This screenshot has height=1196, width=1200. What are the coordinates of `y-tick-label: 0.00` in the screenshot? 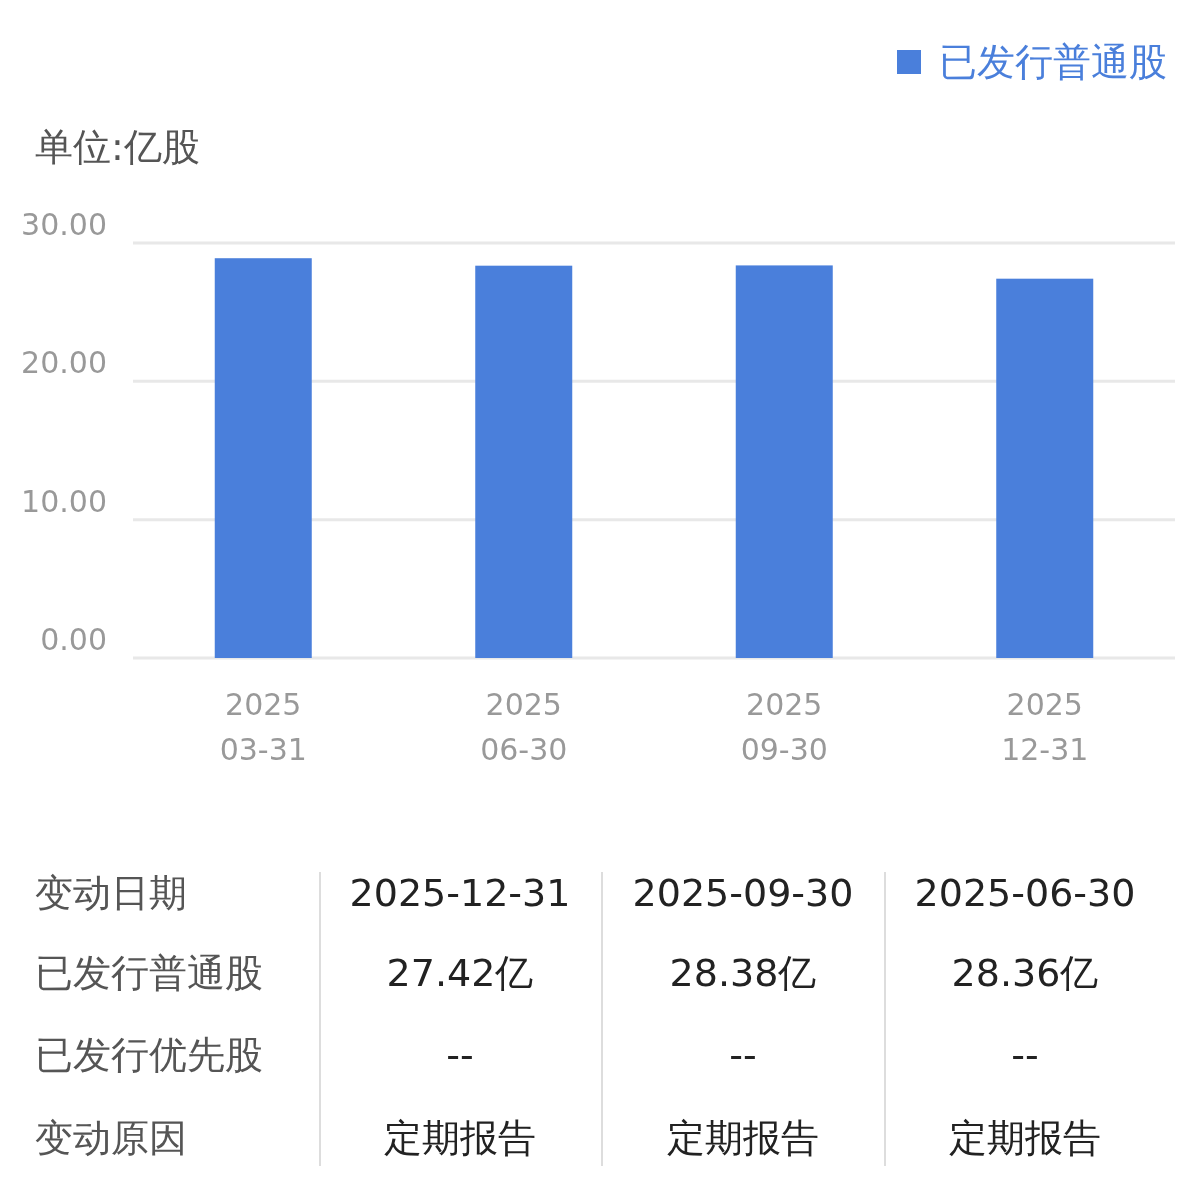 It's located at (73, 639).